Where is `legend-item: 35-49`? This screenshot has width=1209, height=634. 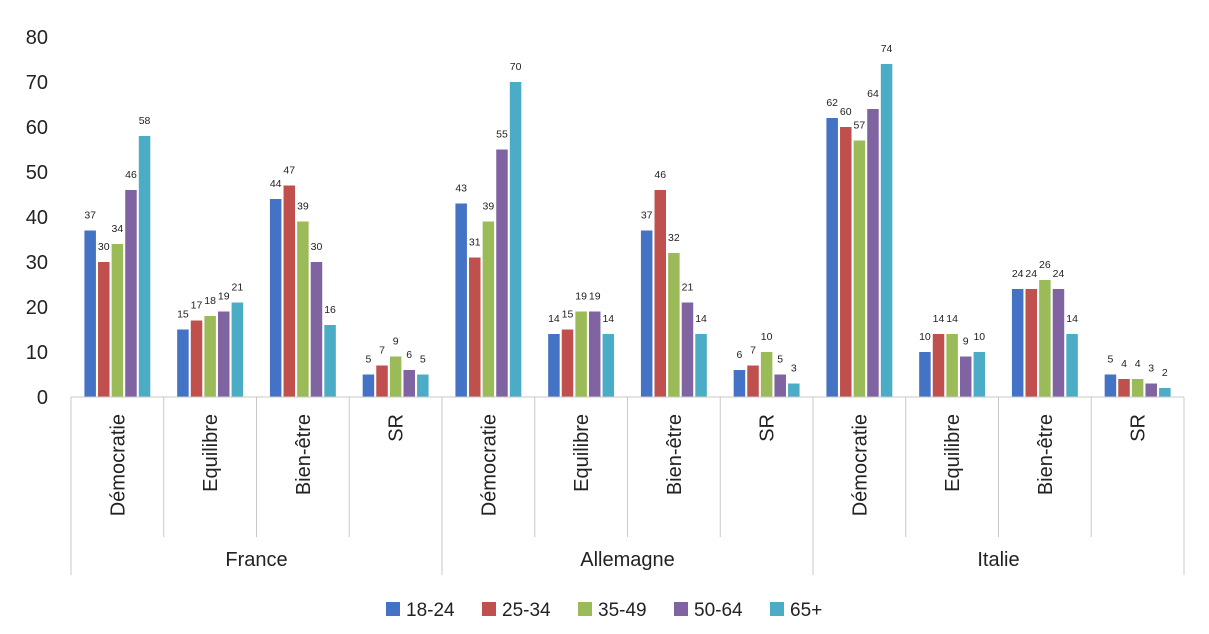
legend-item: 35-49 is located at coordinates (612, 610).